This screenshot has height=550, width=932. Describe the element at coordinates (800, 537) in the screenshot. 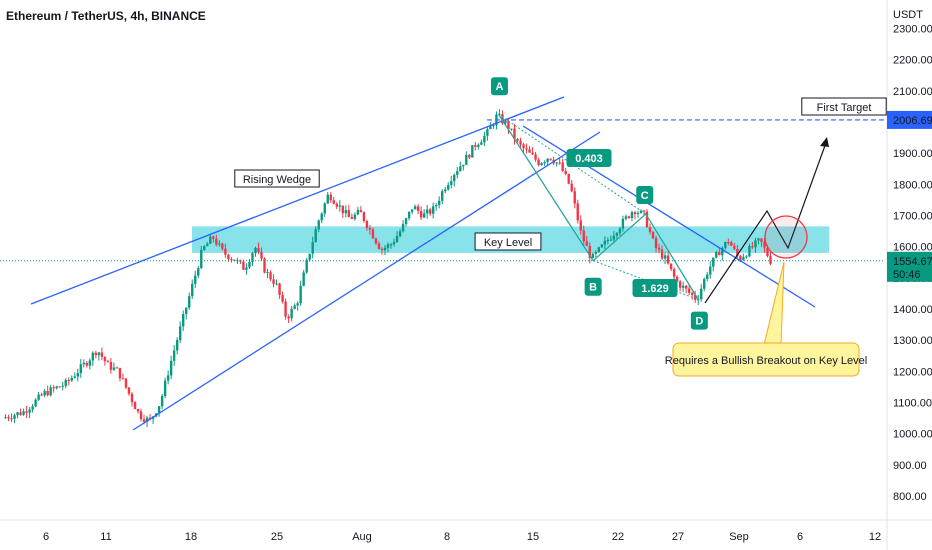

I see `x-tick-label: 6` at that location.